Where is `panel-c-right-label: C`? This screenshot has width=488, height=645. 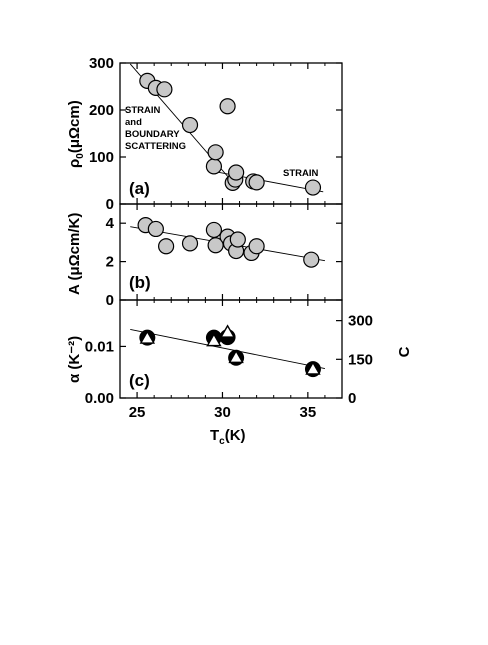
panel-c-right-label: C is located at coordinates (404, 351).